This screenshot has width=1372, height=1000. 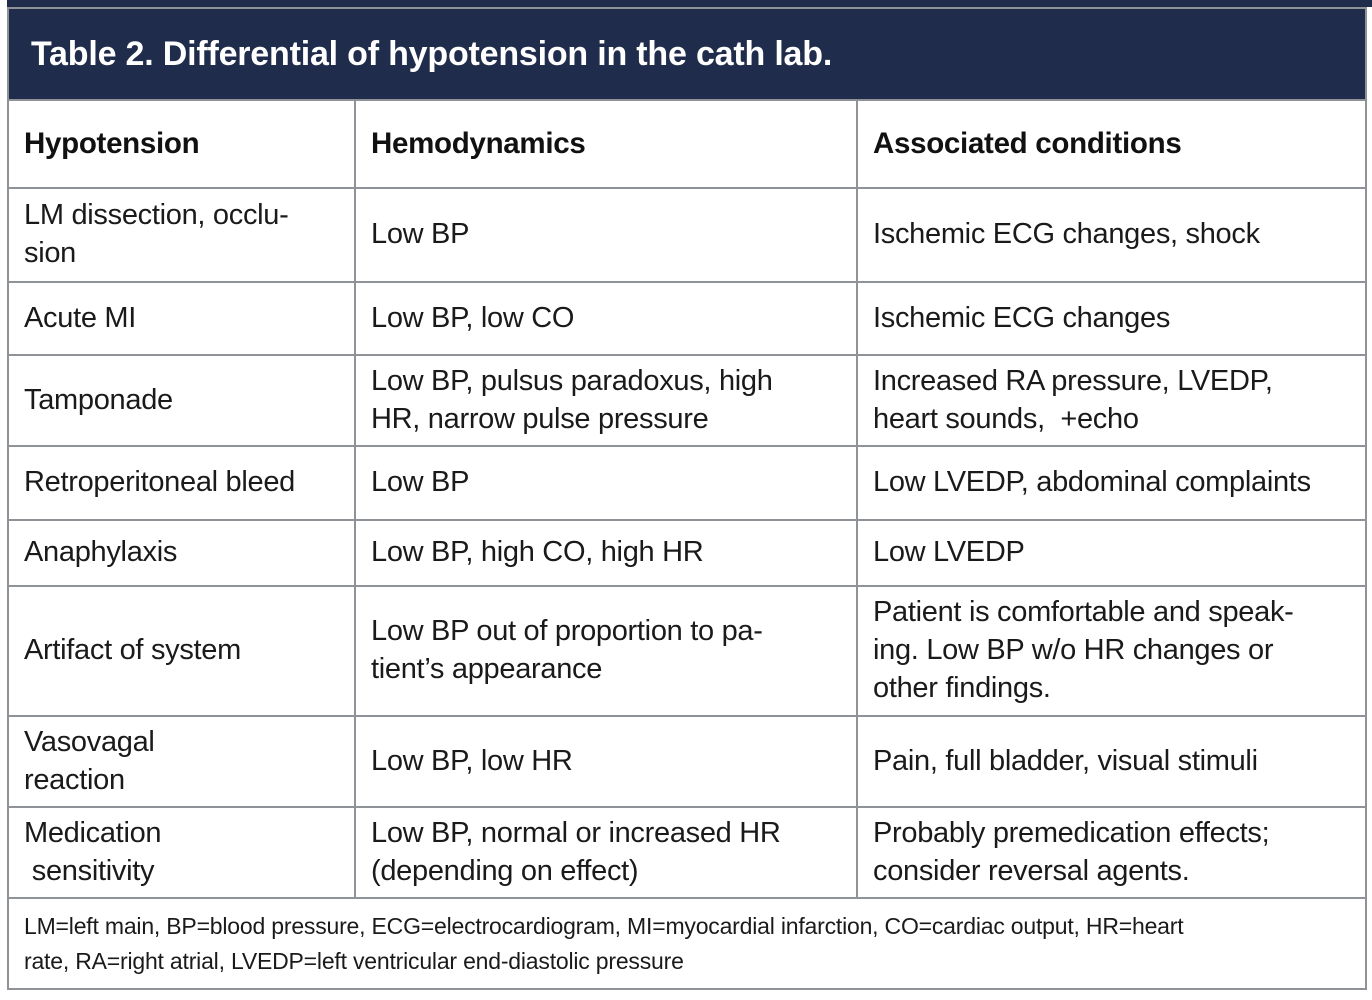 I want to click on column-header-hypotension: Hypotension, so click(x=181, y=144).